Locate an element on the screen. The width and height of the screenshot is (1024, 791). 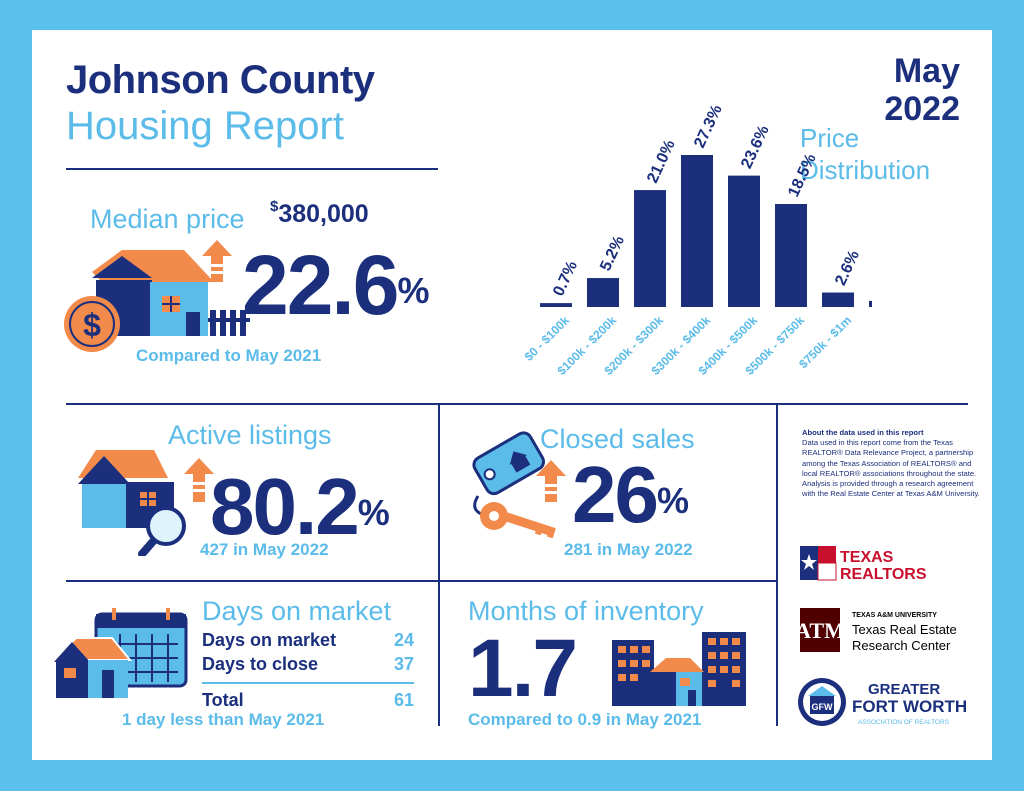
svg-text: GFW is located at coordinates (822, 707).